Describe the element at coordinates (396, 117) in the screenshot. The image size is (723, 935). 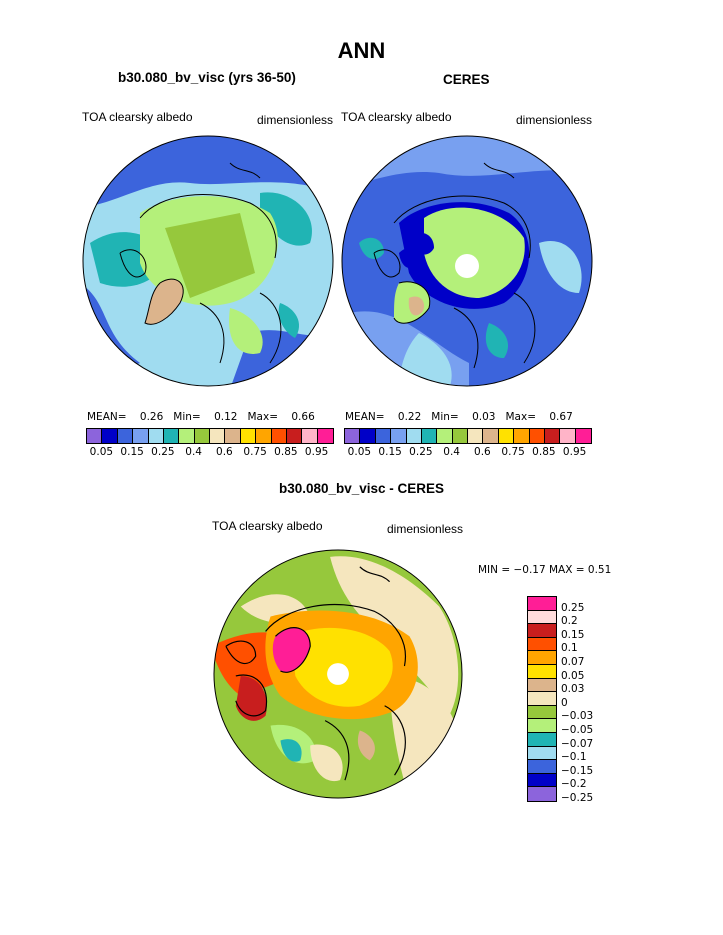
I see `panel2-variable-label: TOA clearsky albedo` at that location.